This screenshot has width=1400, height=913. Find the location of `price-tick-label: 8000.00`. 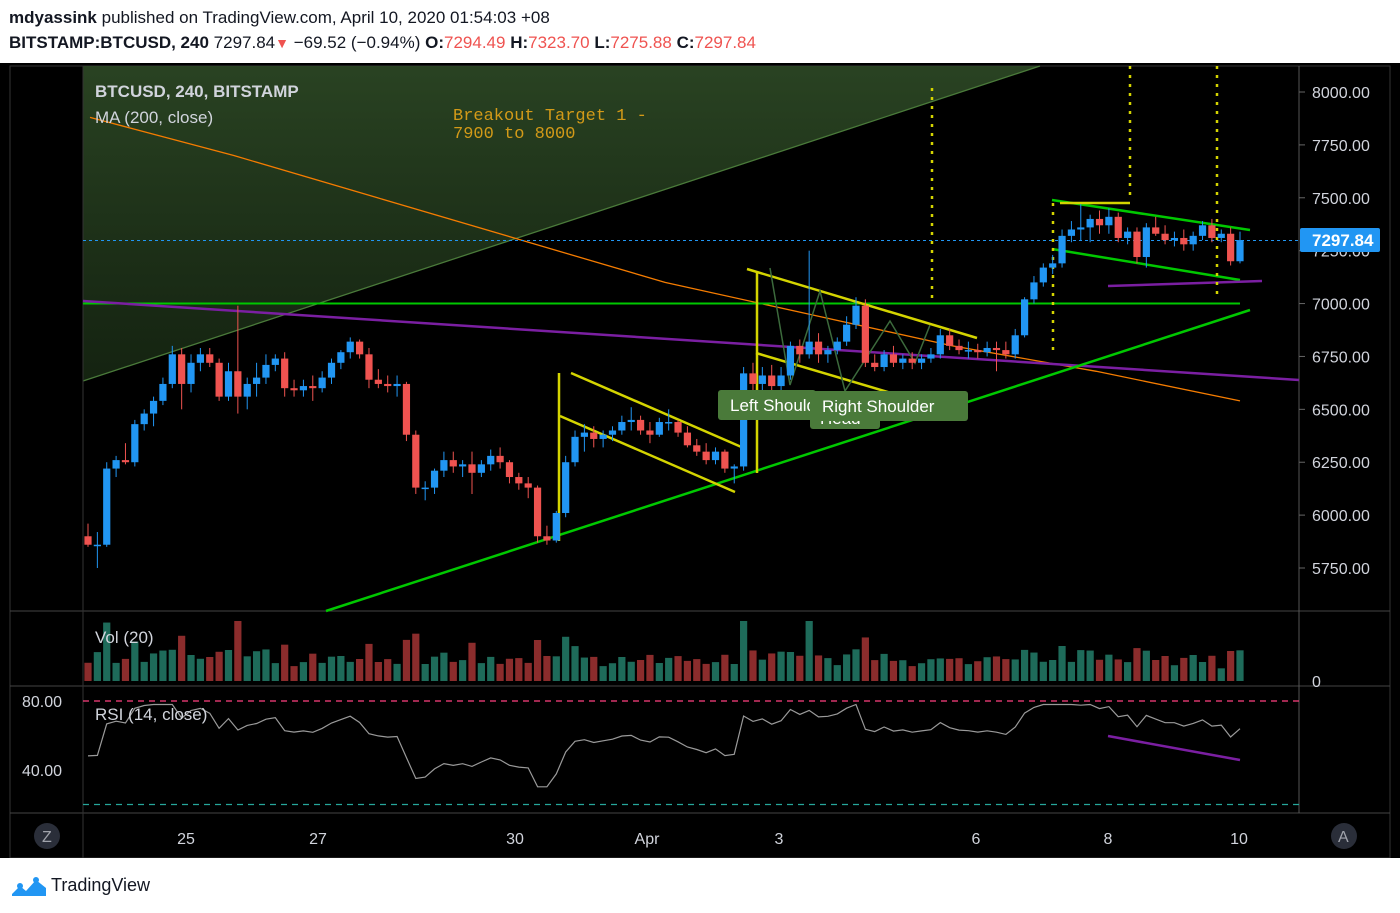

price-tick-label: 8000.00 is located at coordinates (1341, 93).